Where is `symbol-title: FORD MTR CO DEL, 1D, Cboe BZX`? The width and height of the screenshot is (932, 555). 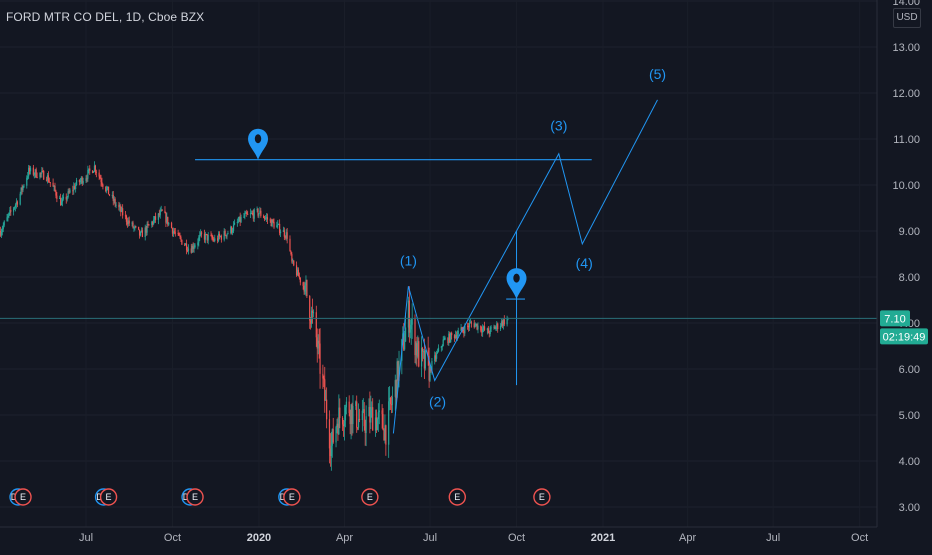 symbol-title: FORD MTR CO DEL, 1D, Cboe BZX is located at coordinates (105, 17).